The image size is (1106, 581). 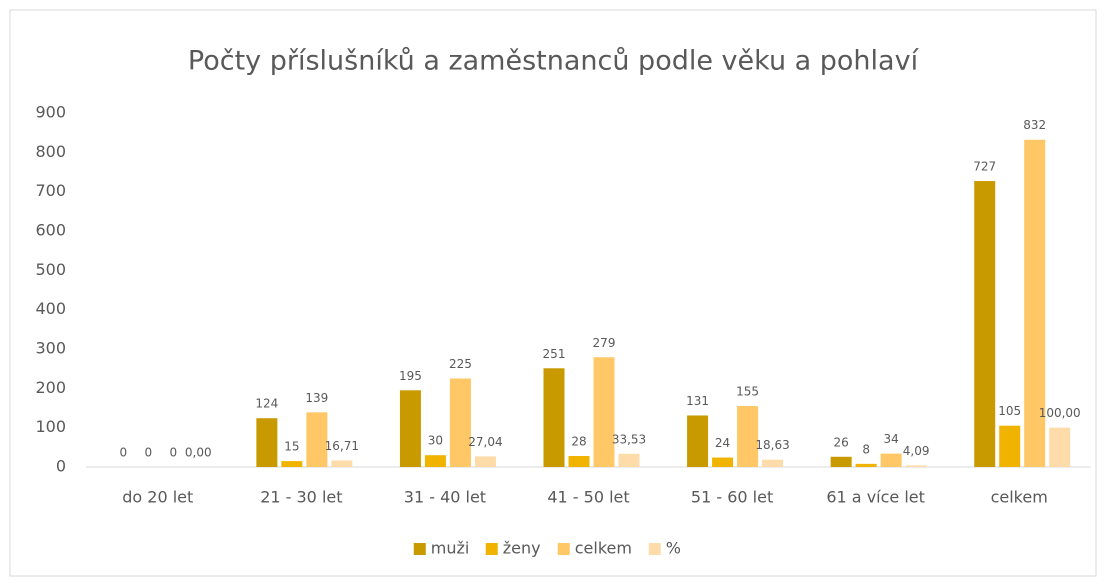 I want to click on value-label: 33,53, so click(x=629, y=439).